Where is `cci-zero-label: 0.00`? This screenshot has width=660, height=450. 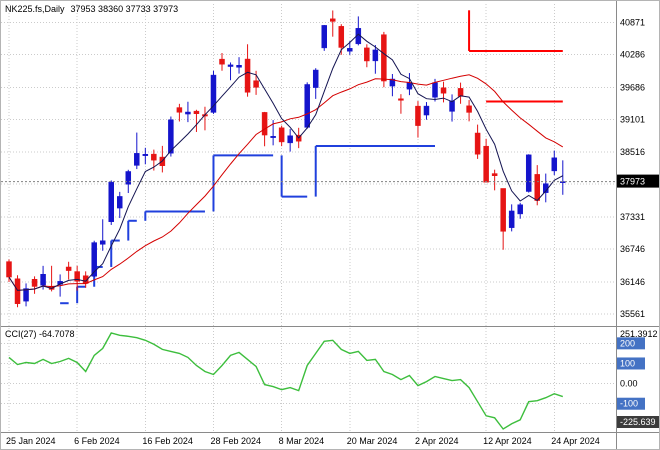
cci-zero-label: 0.00 is located at coordinates (629, 384).